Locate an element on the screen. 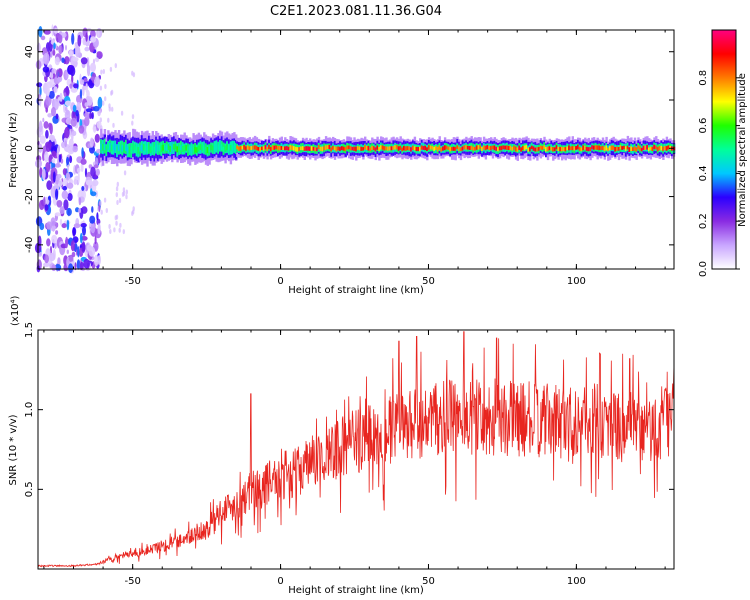  heatmap-y-axis-label: Frequency (Hz) is located at coordinates (13, 150).